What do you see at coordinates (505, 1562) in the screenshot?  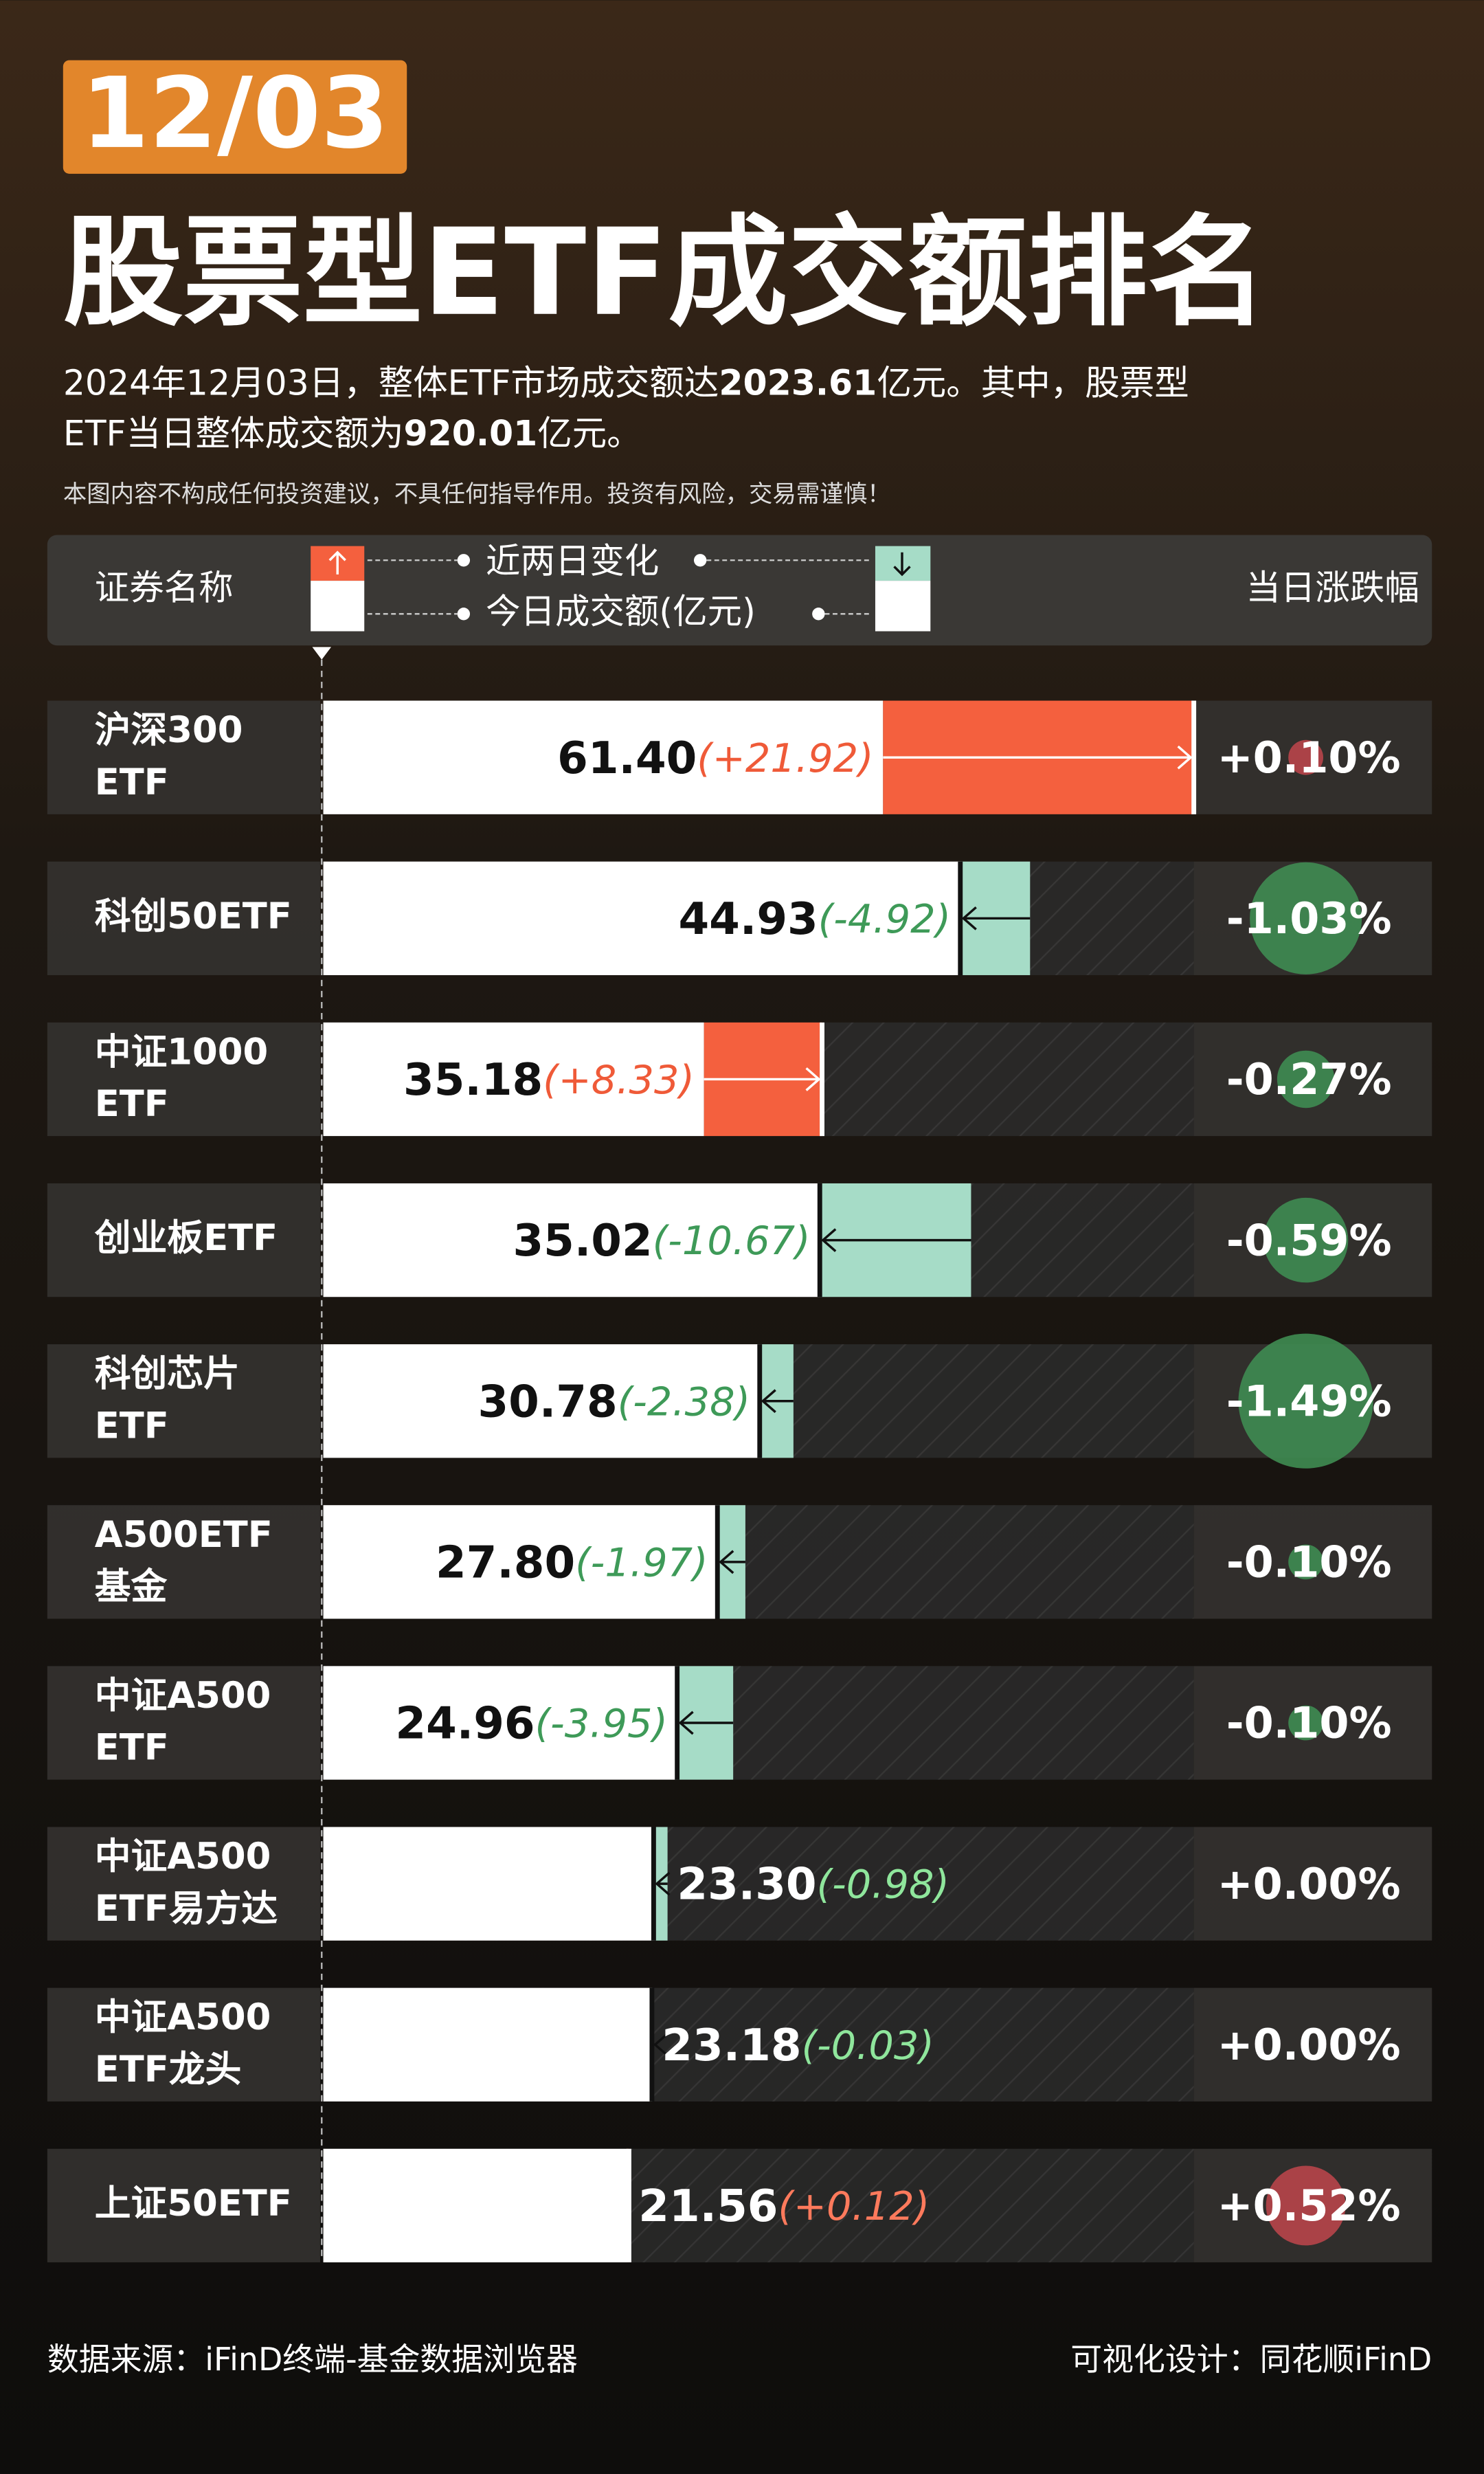 I see `volume-label: 27.80` at bounding box center [505, 1562].